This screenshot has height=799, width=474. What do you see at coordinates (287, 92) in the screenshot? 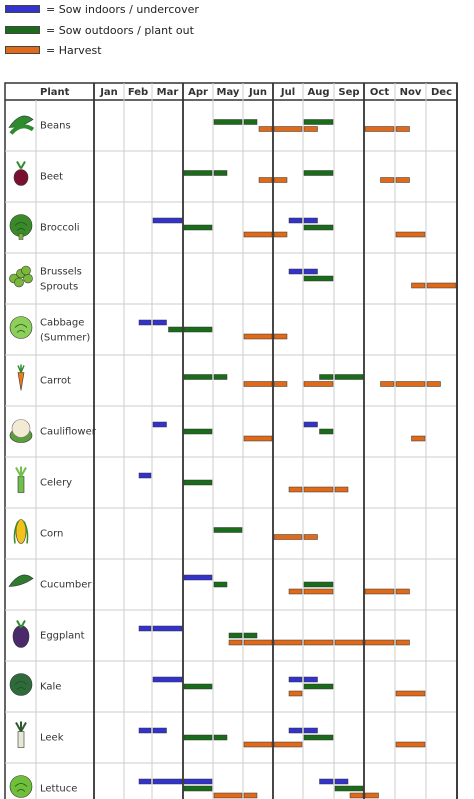
I see `tick-label-jul: Jul` at bounding box center [287, 92].